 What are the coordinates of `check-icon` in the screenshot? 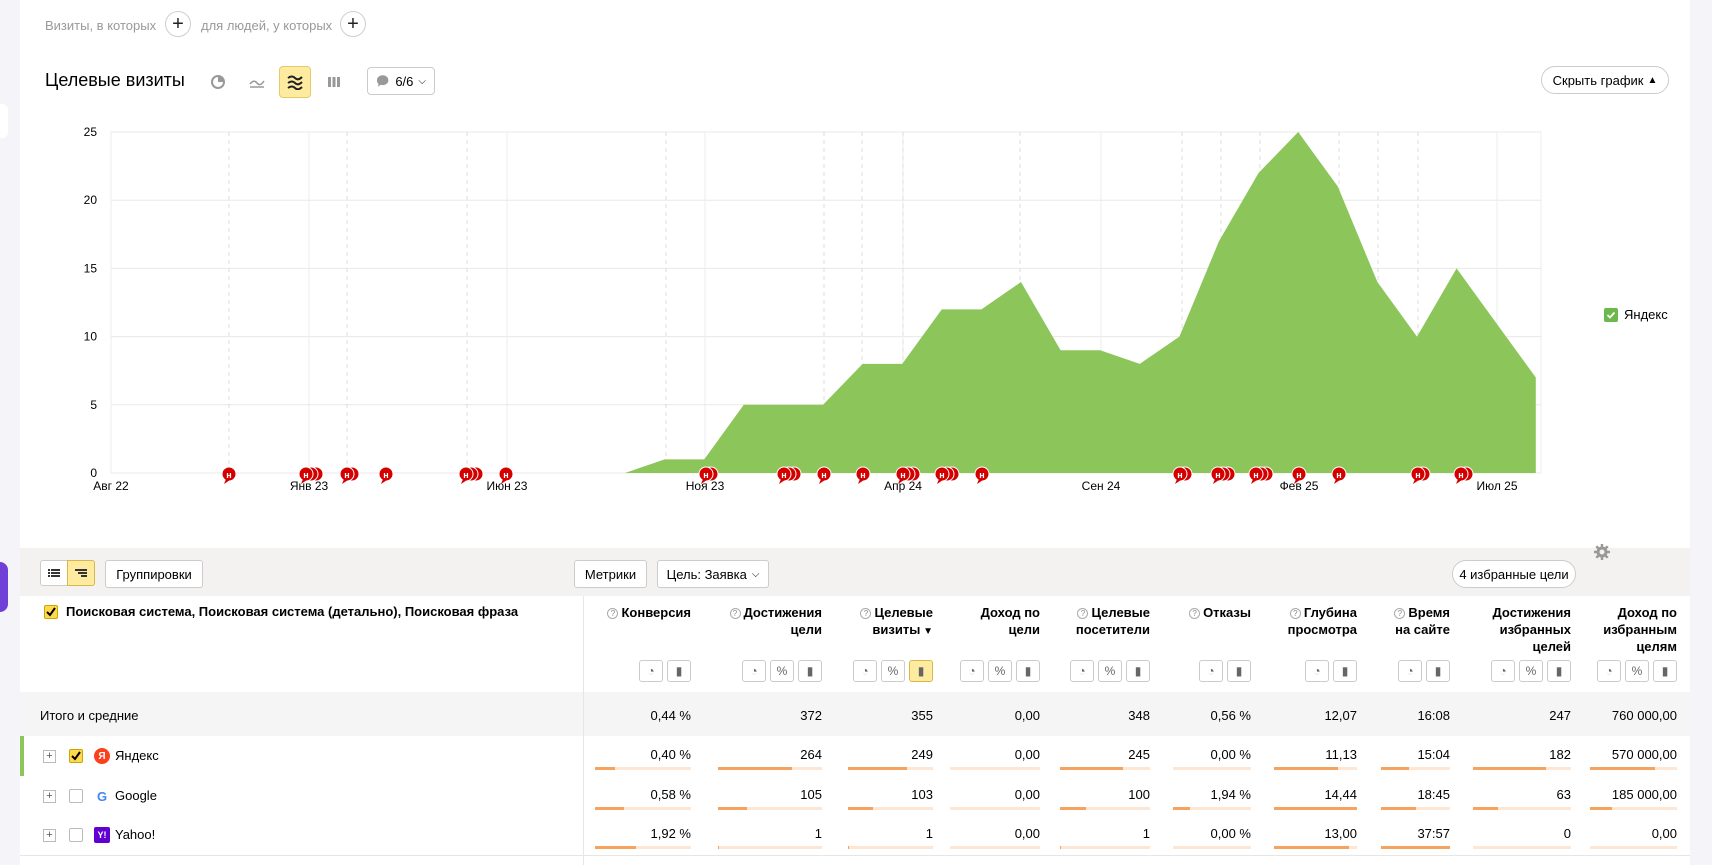 It's located at (1611, 315).